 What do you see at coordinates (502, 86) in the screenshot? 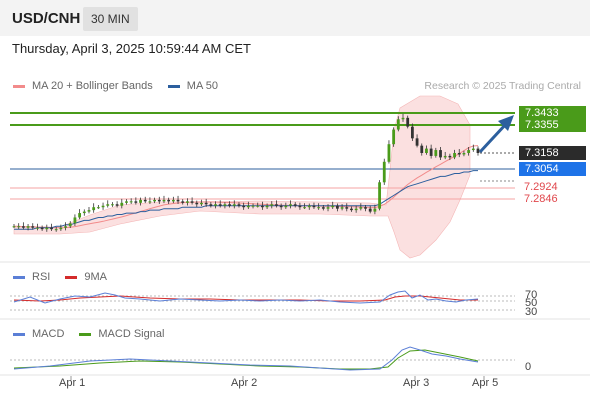
I see `credit-text: Research © 2025 Trading Central` at bounding box center [502, 86].